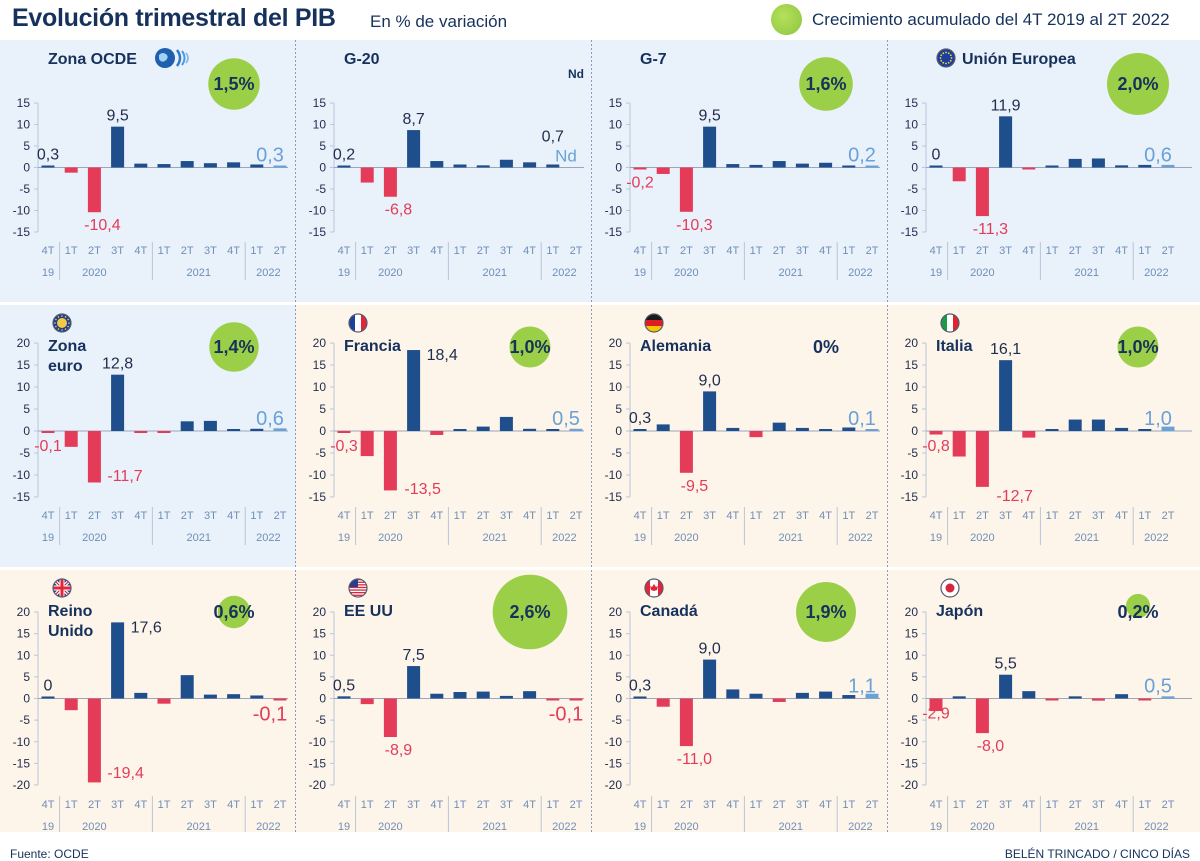 The height and width of the screenshot is (861, 1200). I want to click on country-label: EE UU, so click(368, 611).